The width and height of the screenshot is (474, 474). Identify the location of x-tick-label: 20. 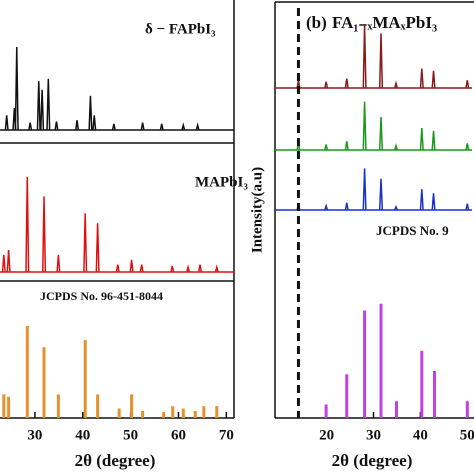
(326, 435).